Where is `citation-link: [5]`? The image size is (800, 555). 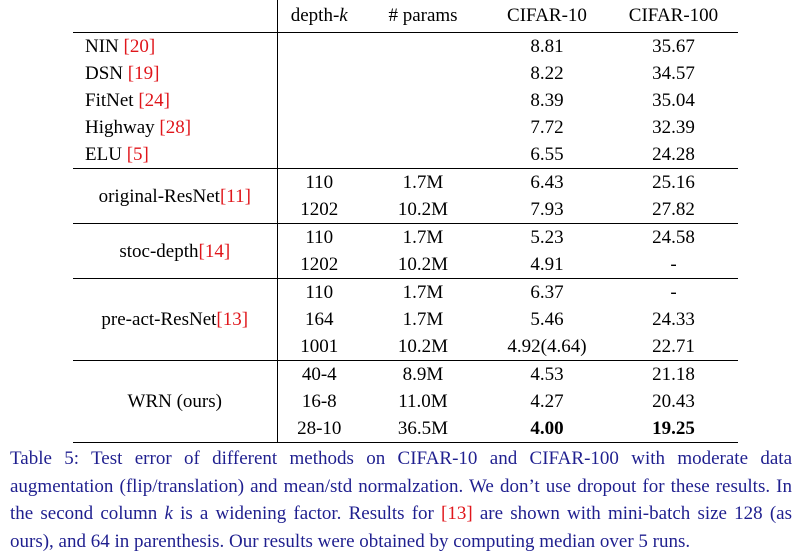 citation-link: [5] is located at coordinates (137, 154).